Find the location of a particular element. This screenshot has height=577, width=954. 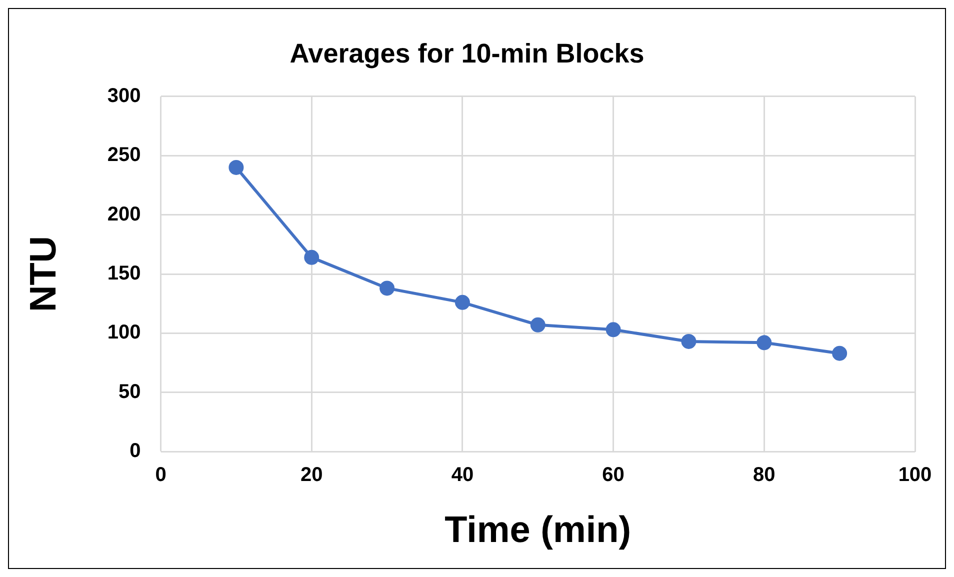

x-tick-label: 80 is located at coordinates (764, 475).